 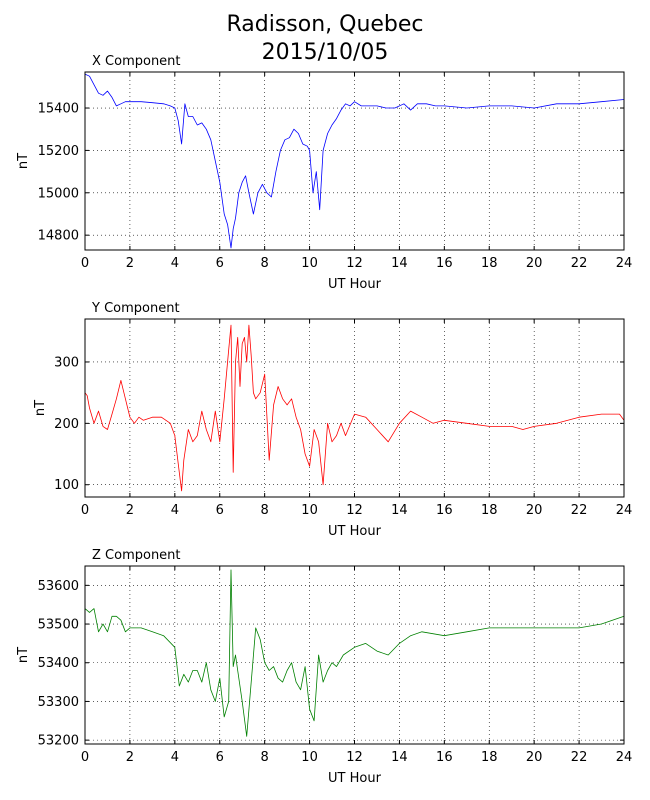 I want to click on y-tick-label: 53200, so click(x=58, y=741).